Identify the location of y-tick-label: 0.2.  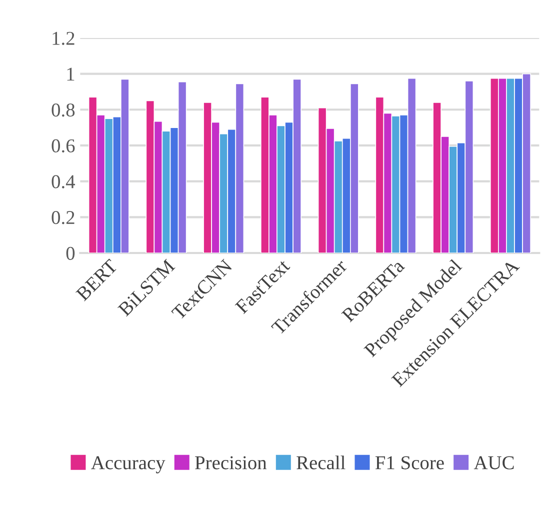
(63, 217).